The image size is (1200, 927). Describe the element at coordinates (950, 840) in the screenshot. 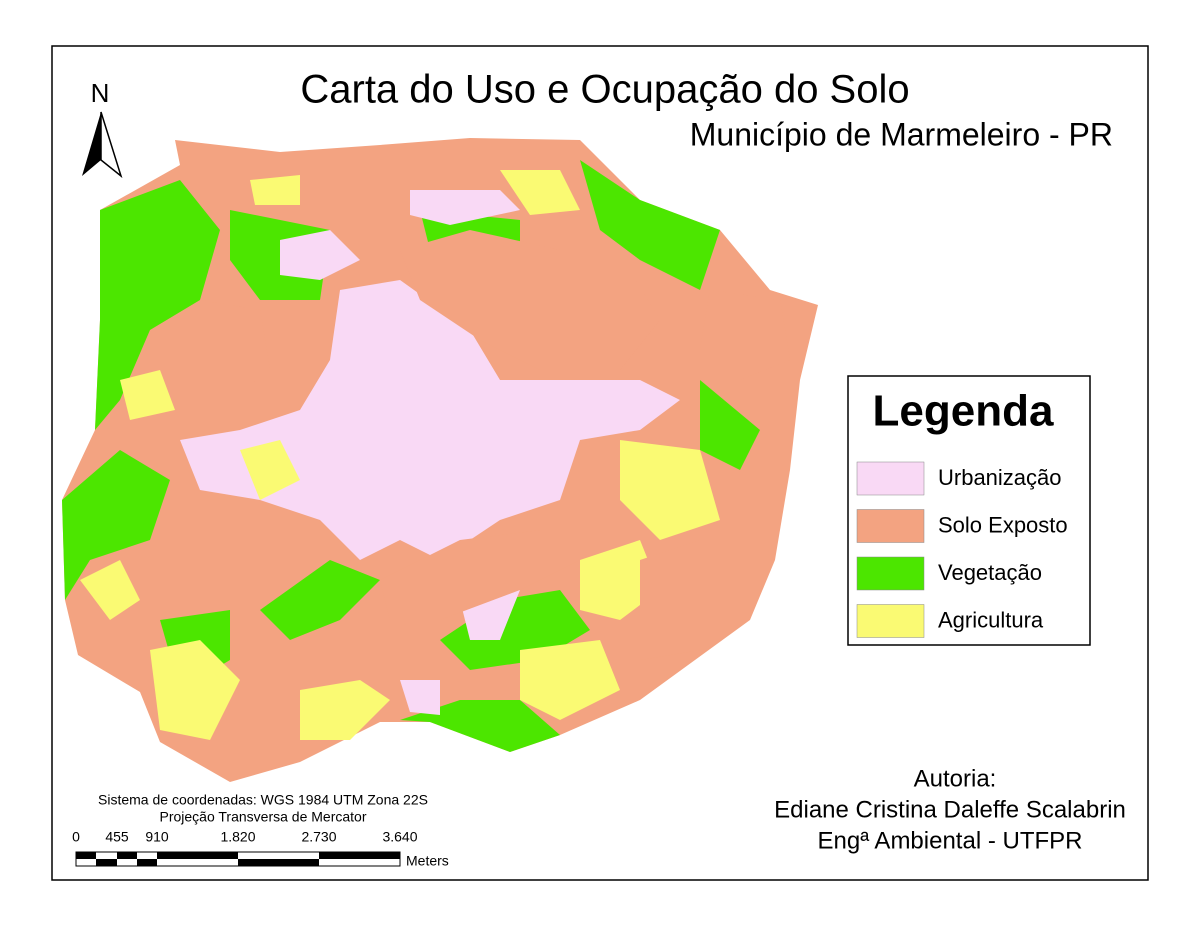

I see `credits-role: Engª Ambiental - UTFPR` at that location.